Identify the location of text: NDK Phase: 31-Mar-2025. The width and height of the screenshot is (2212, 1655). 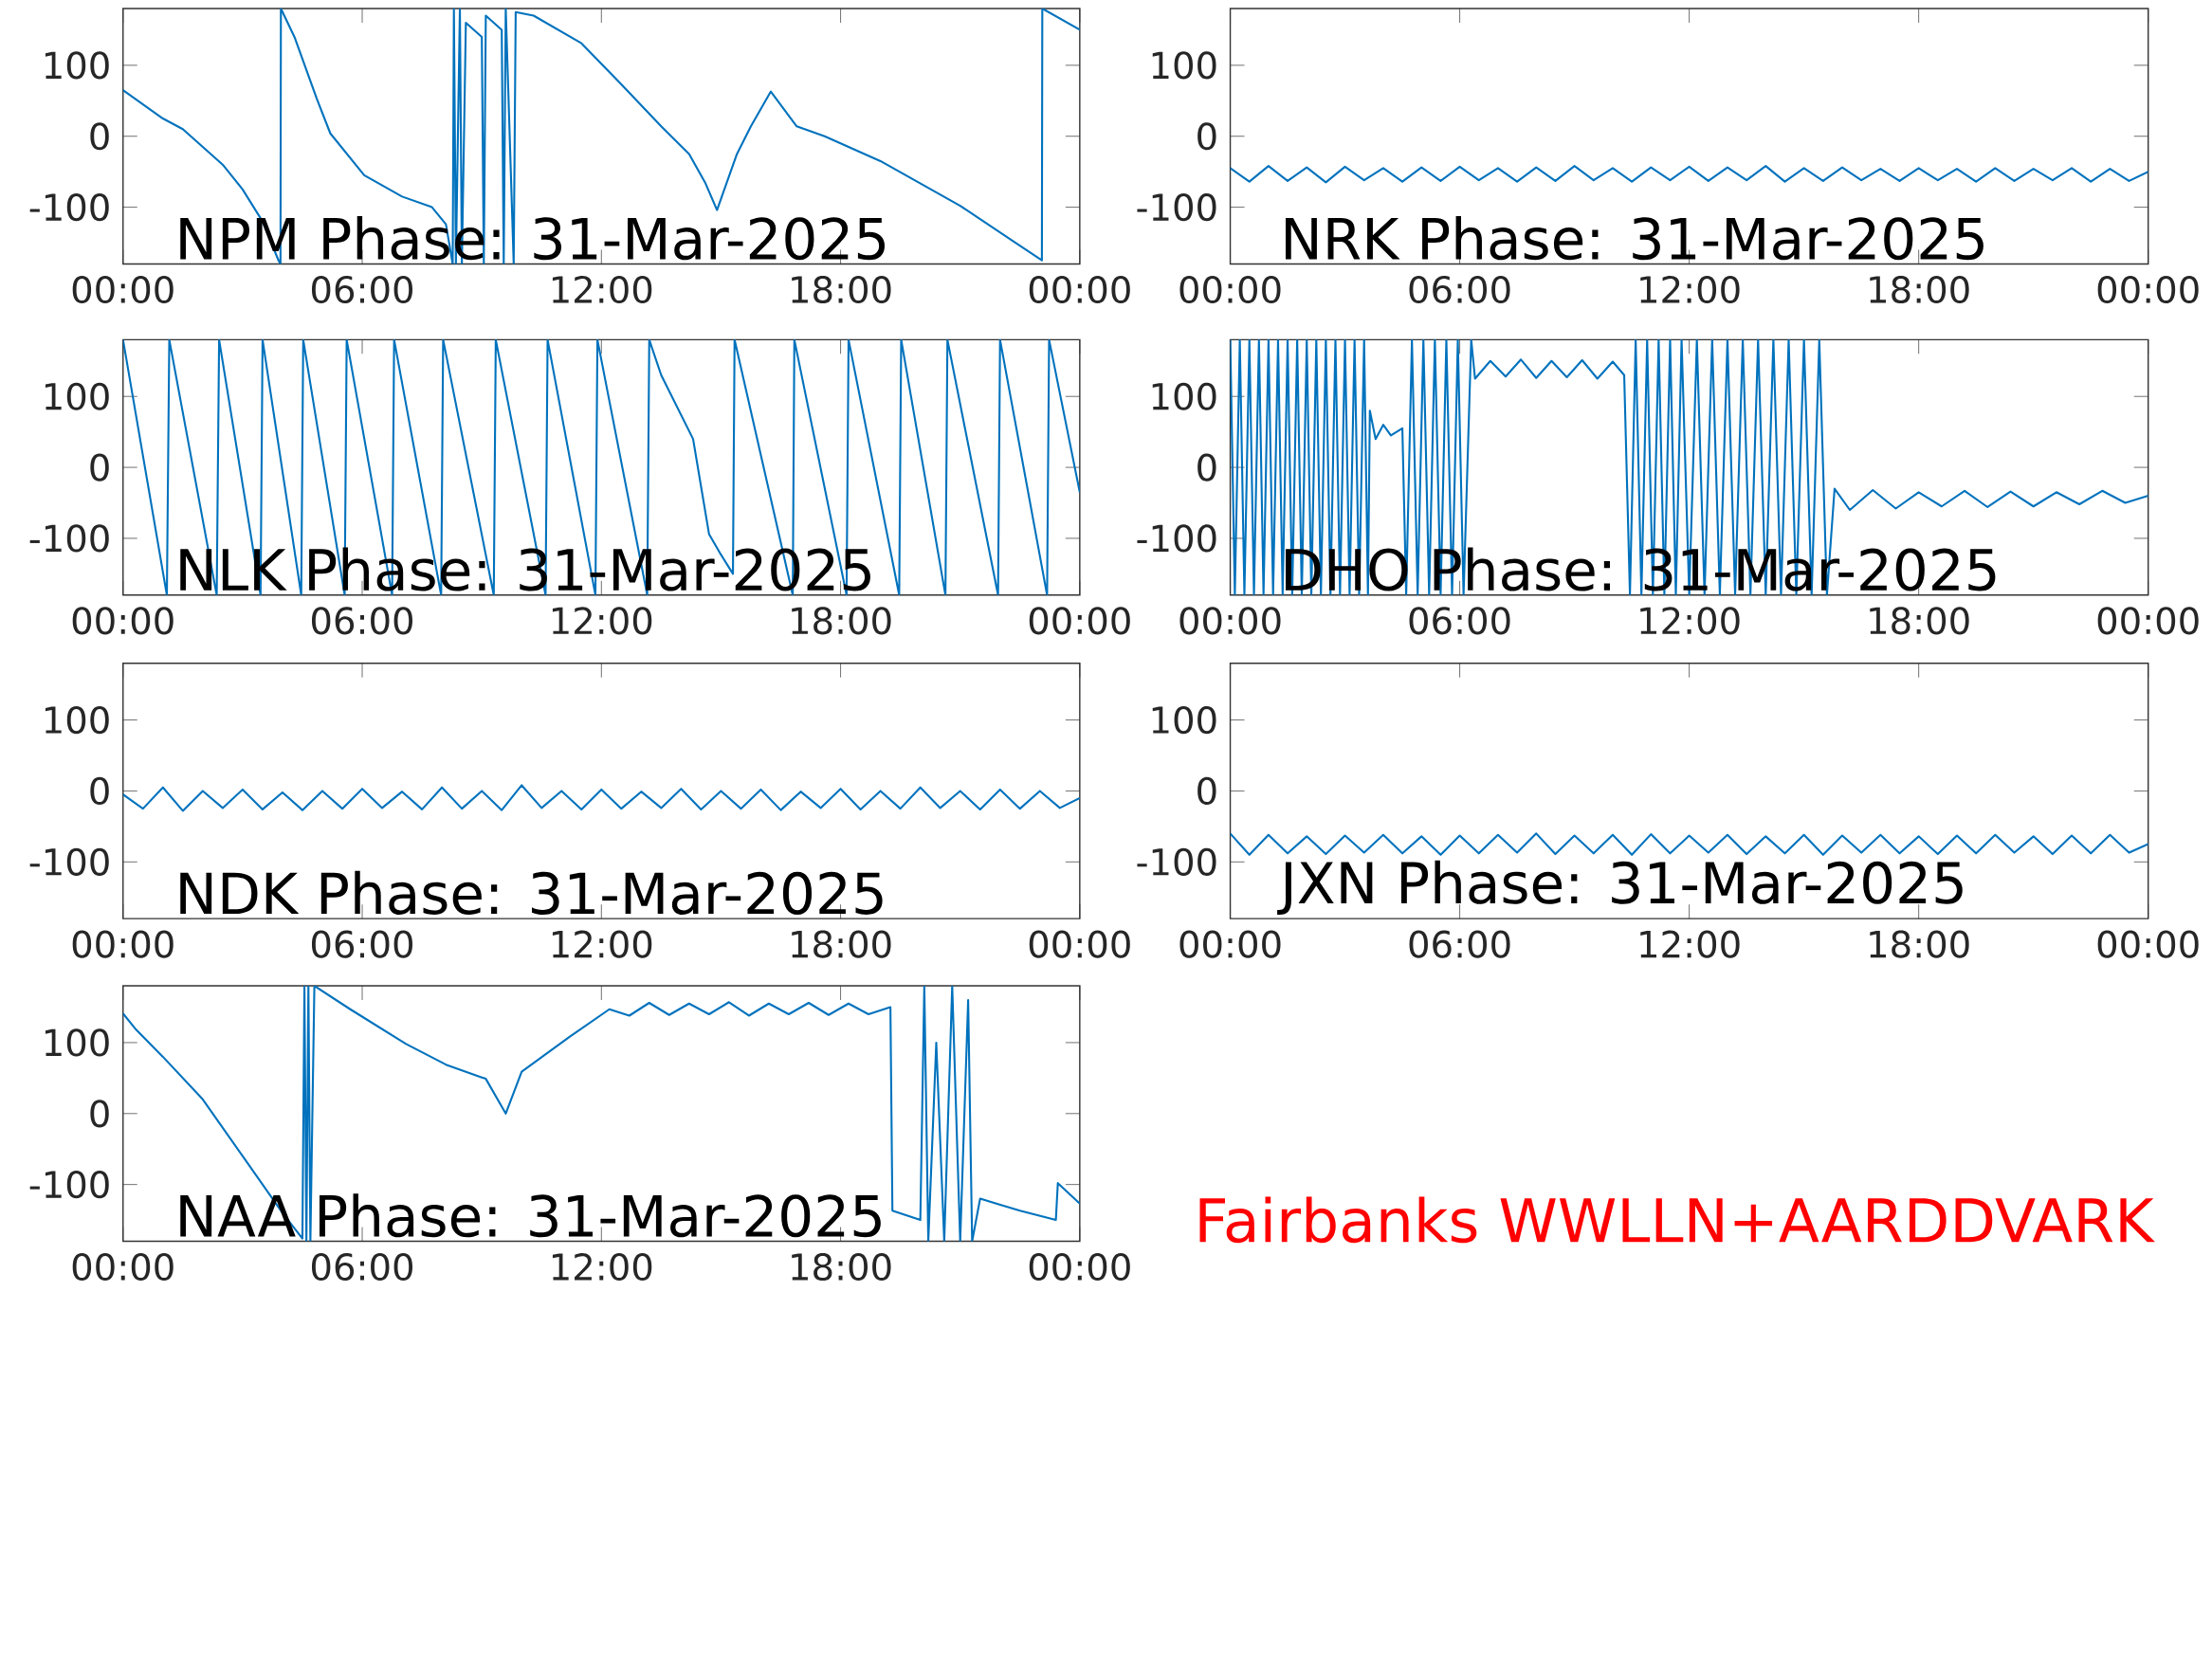
(531, 893).